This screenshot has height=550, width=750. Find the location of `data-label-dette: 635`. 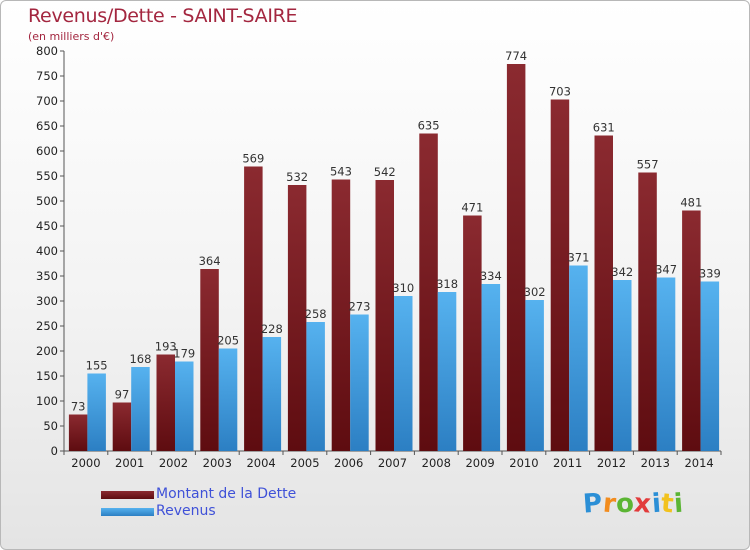

data-label-dette: 635 is located at coordinates (429, 126).